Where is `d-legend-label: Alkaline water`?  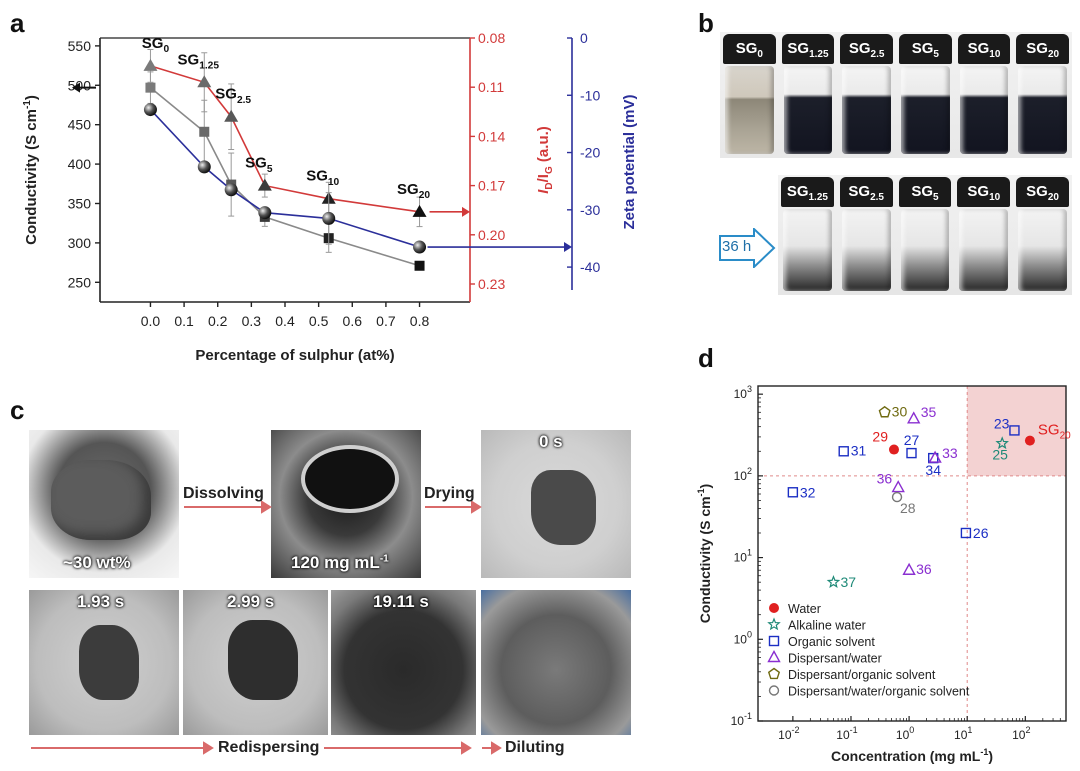 d-legend-label: Alkaline water is located at coordinates (827, 626).